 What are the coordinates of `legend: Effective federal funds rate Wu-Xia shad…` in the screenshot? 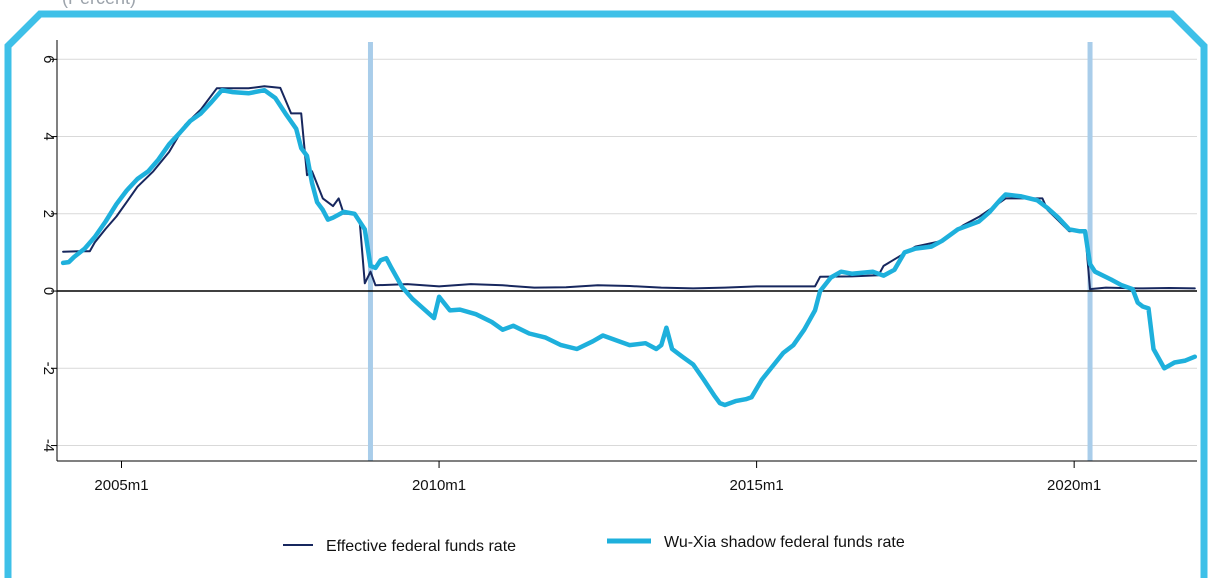 It's located at (594, 544).